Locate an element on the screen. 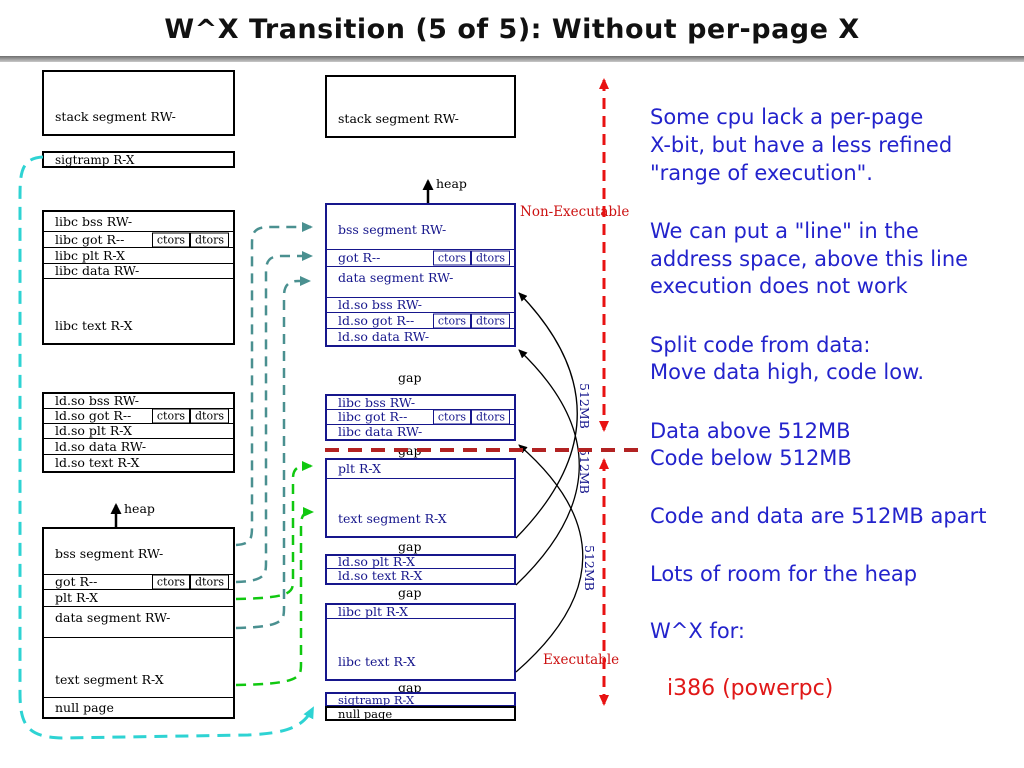 Image resolution: width=1024 pixels, height=768 pixels. segment-label: ld.so plt R-X is located at coordinates (93, 430).